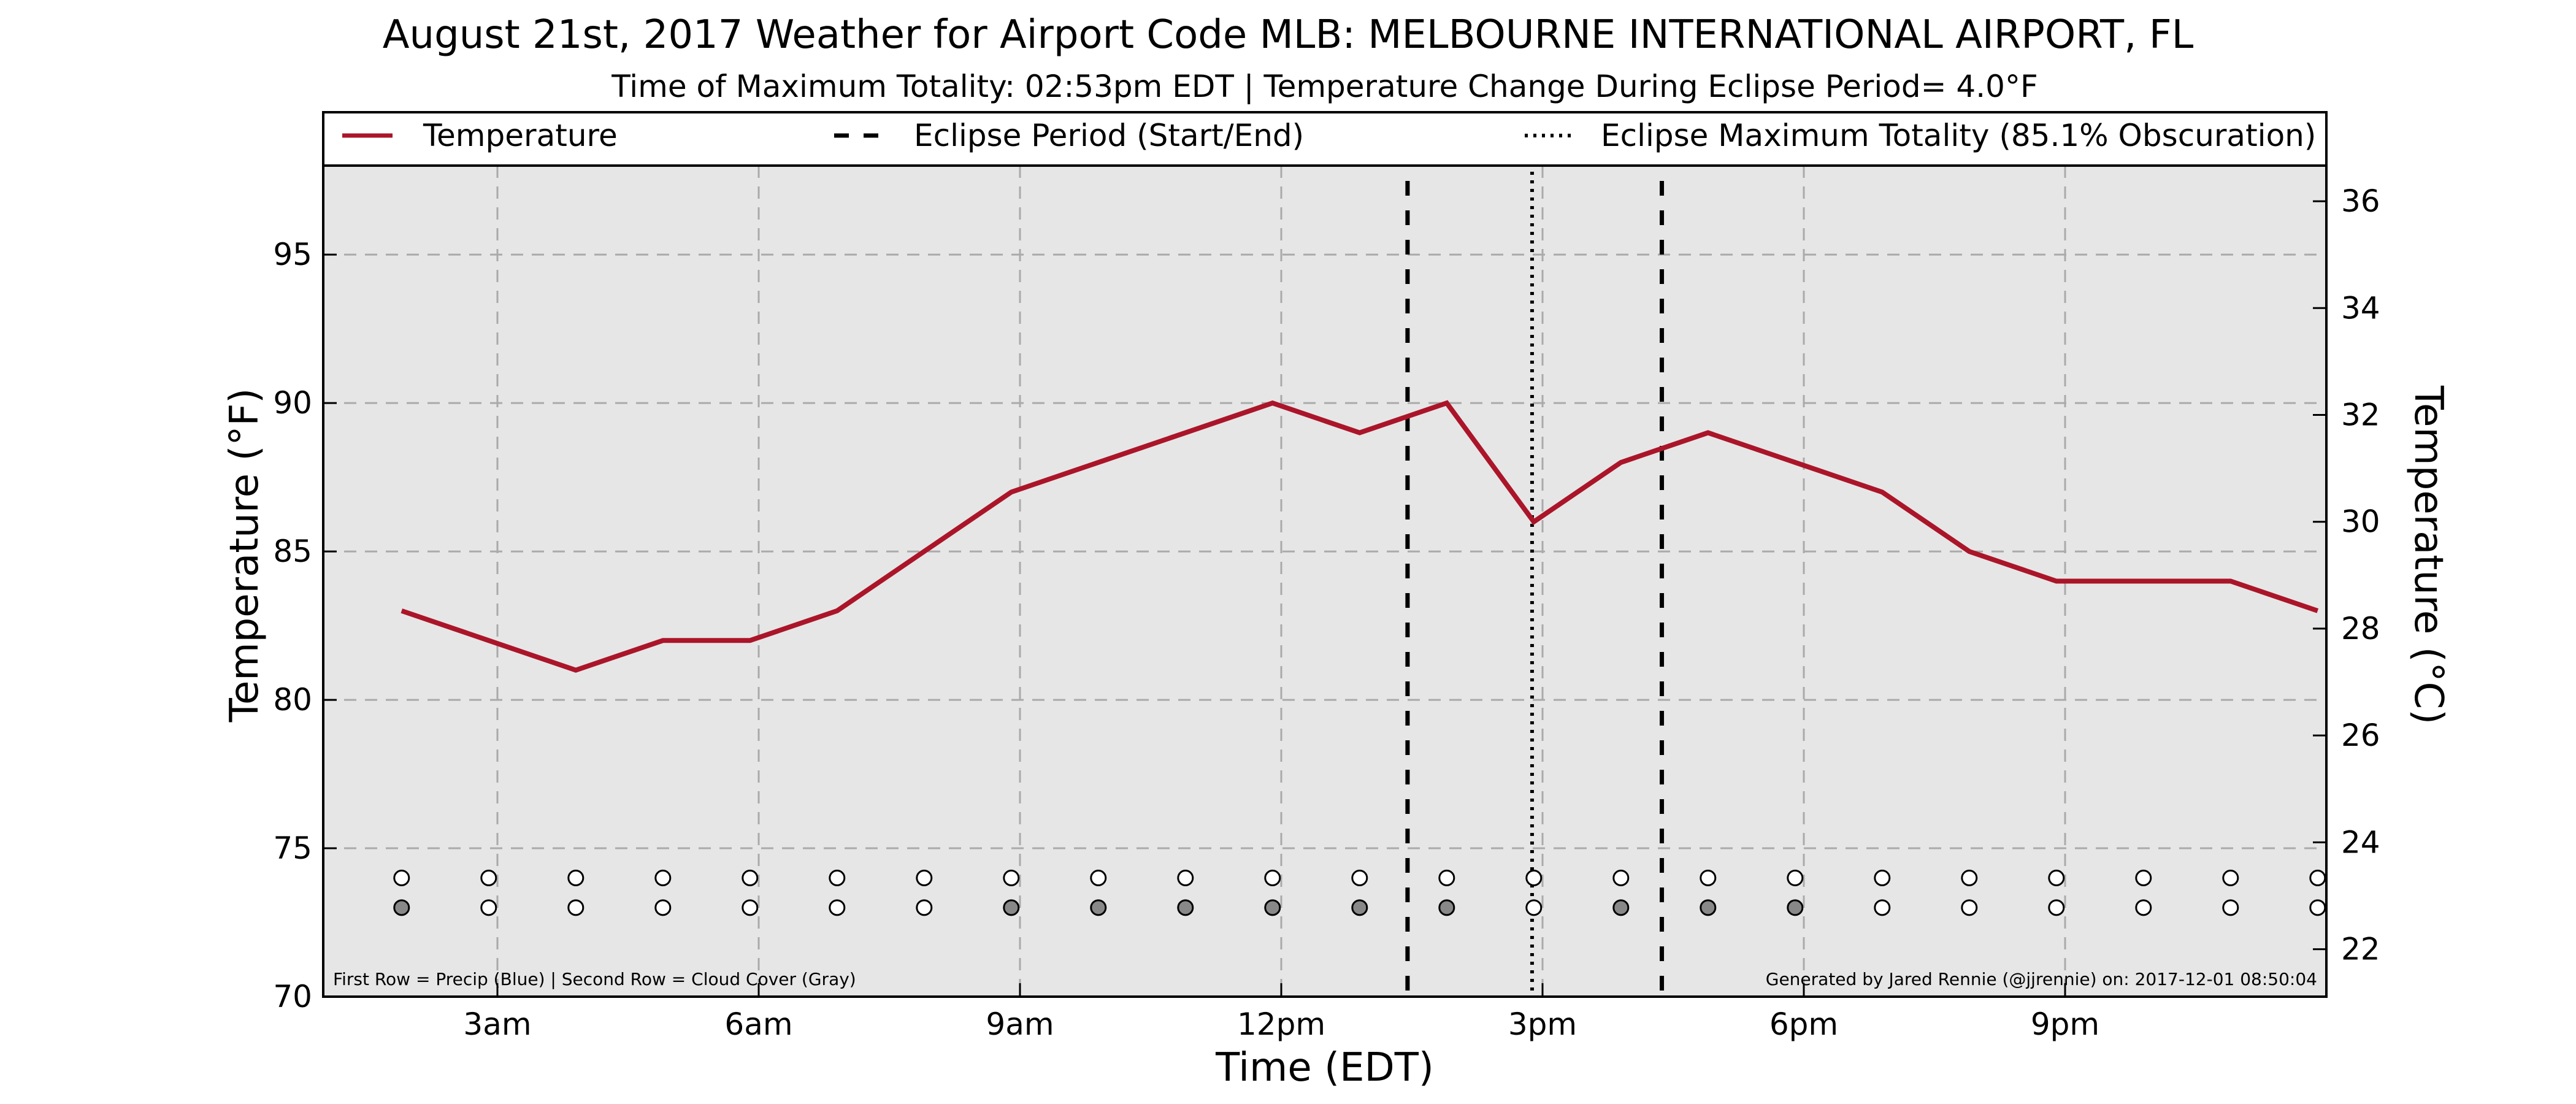 This screenshot has height=1104, width=2576. Describe the element at coordinates (2360, 201) in the screenshot. I see `y-right-tick-label: 36` at that location.